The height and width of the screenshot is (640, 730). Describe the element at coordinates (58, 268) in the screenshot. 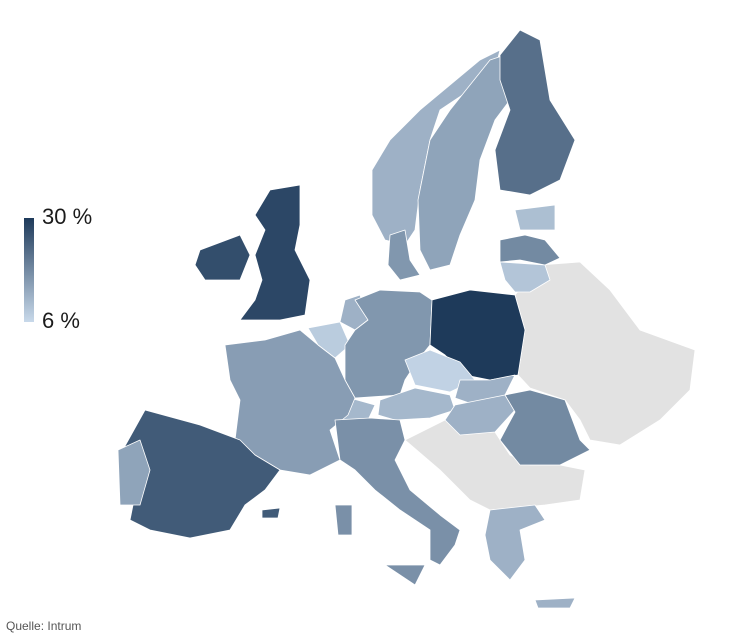

I see `legend: 30 % 6 %` at that location.